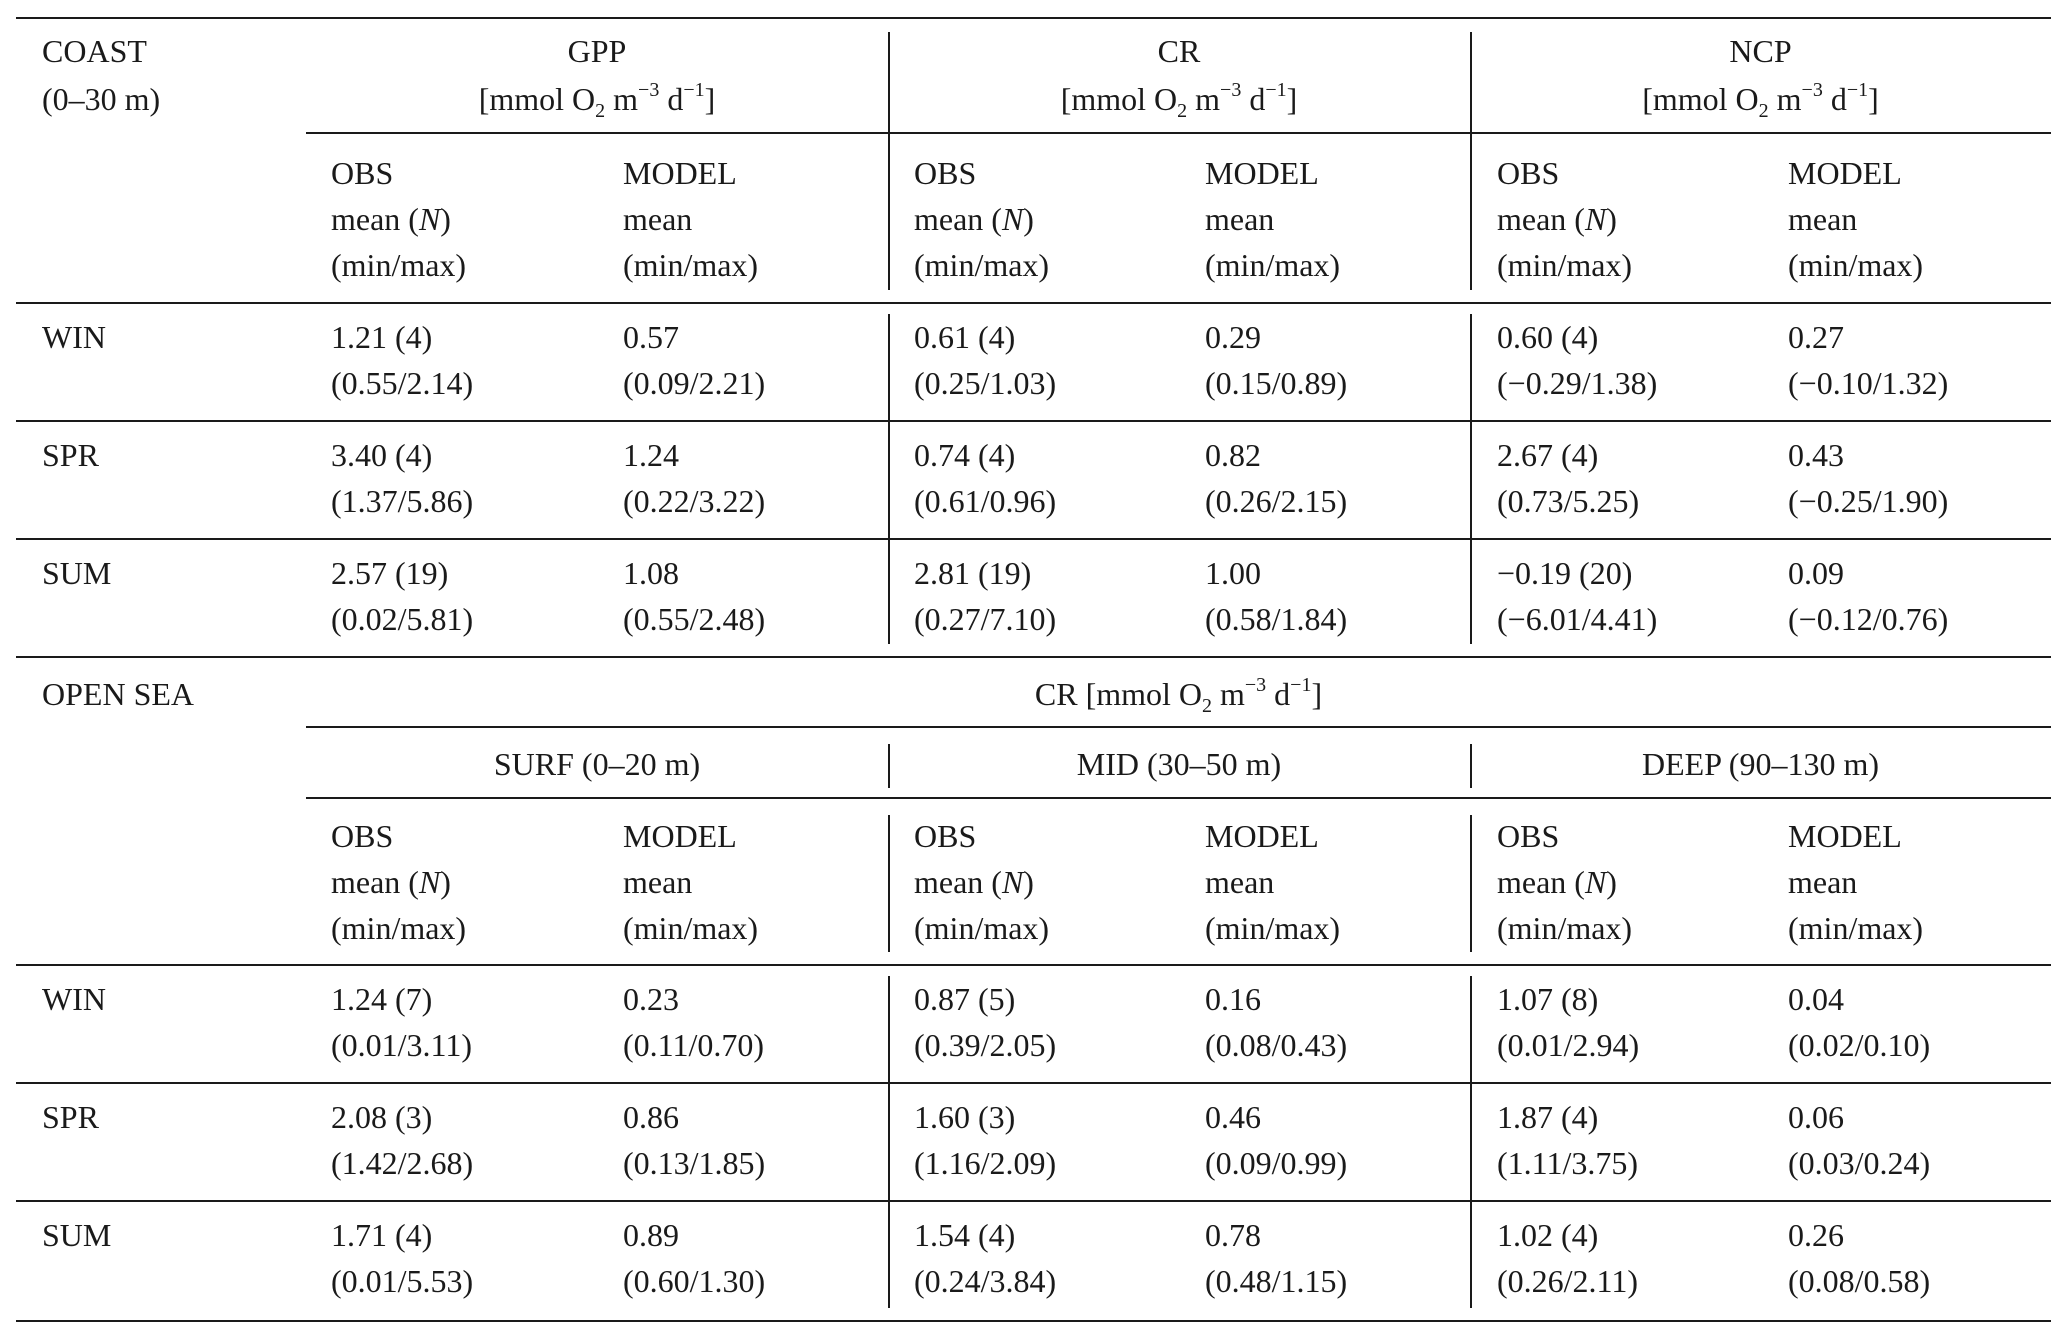 This screenshot has width=2067, height=1339. I want to click on table-cell-range: (0.61/0.96), so click(985, 501).